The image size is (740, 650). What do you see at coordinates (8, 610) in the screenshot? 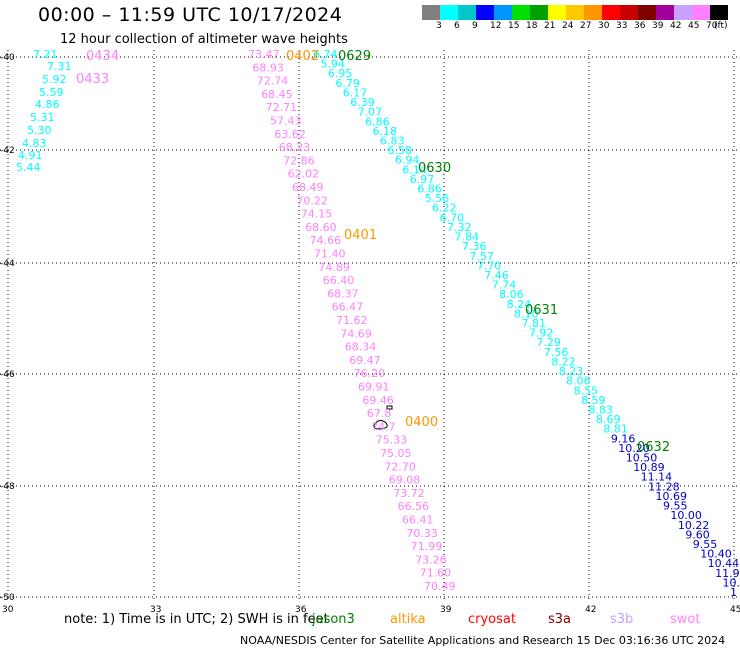
I see `lon-tick-label: 30` at bounding box center [8, 610].